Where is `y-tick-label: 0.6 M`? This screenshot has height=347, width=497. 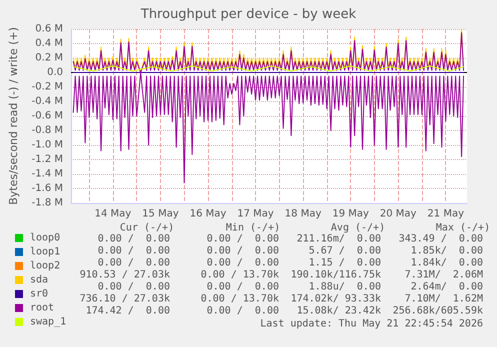 y-tick-label: 0.6 M is located at coordinates (49, 29).